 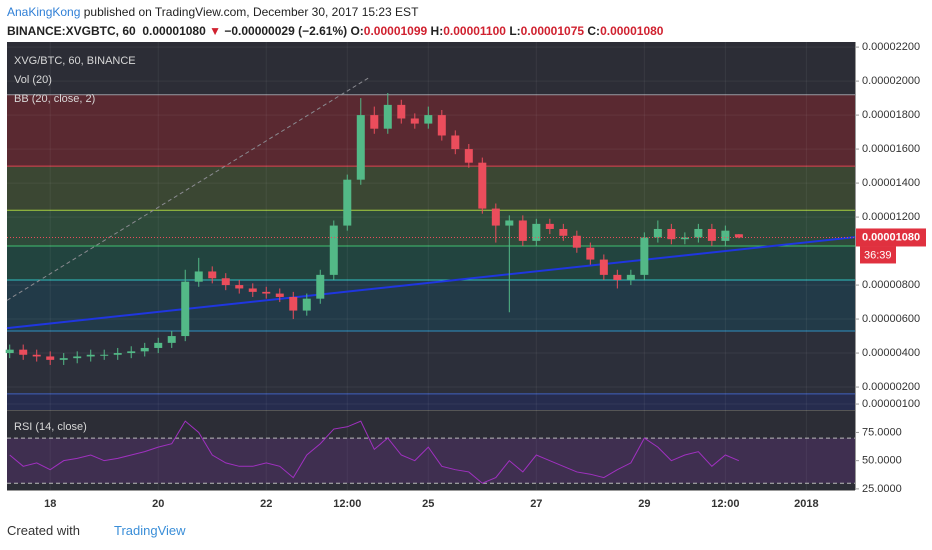 I want to click on created: Created with, so click(x=43, y=530).